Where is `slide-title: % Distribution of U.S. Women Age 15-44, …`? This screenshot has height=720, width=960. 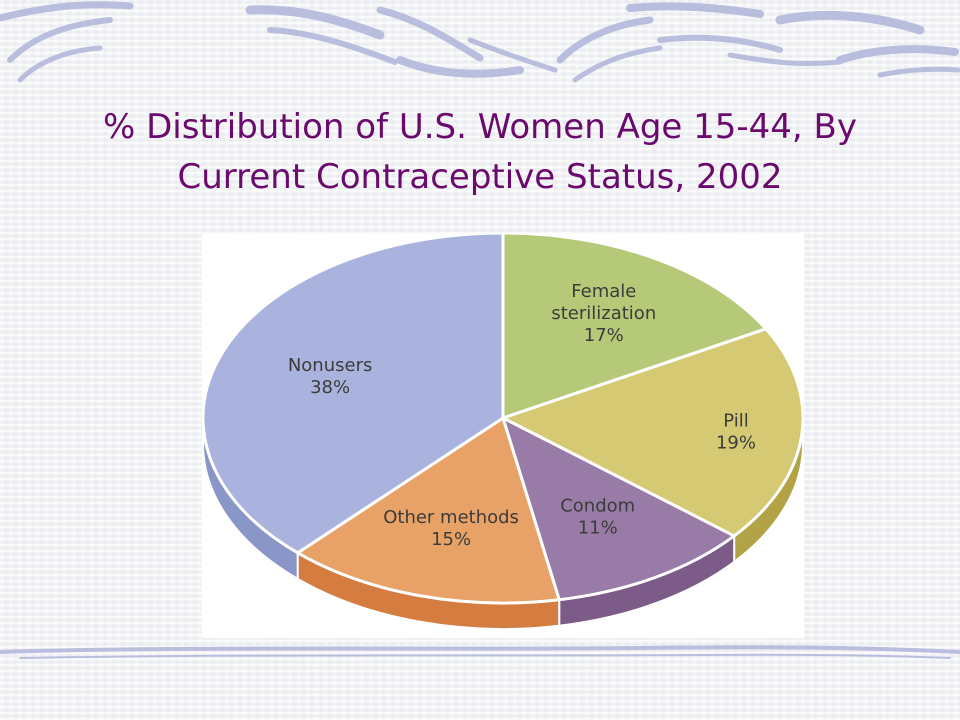 slide-title: % Distribution of U.S. Women Age 15-44, … is located at coordinates (480, 152).